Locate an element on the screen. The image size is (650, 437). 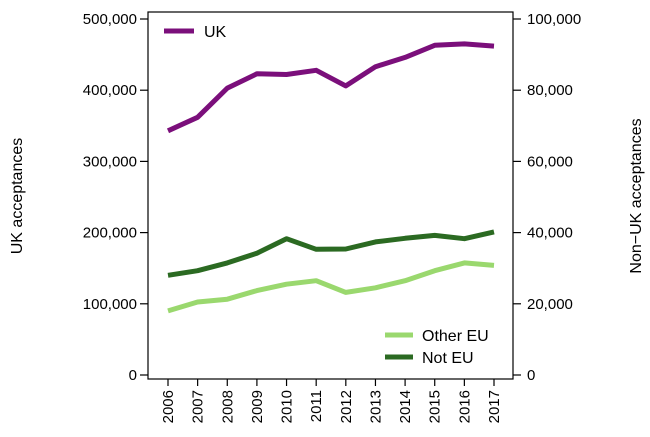
series-line-not-eu is located at coordinates (331, 253).